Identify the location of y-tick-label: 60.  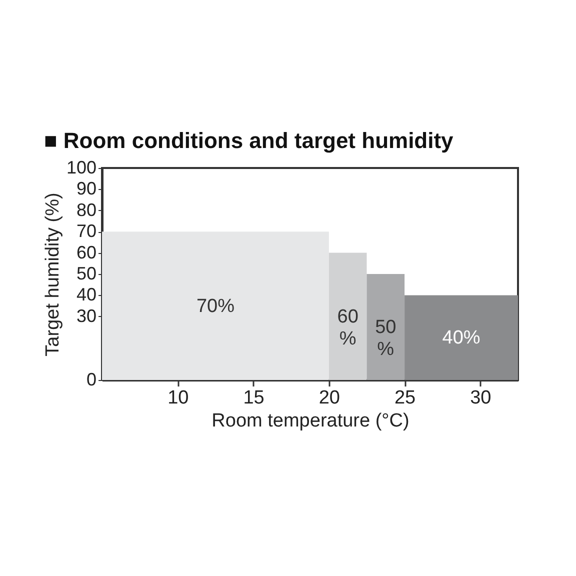
(86, 252).